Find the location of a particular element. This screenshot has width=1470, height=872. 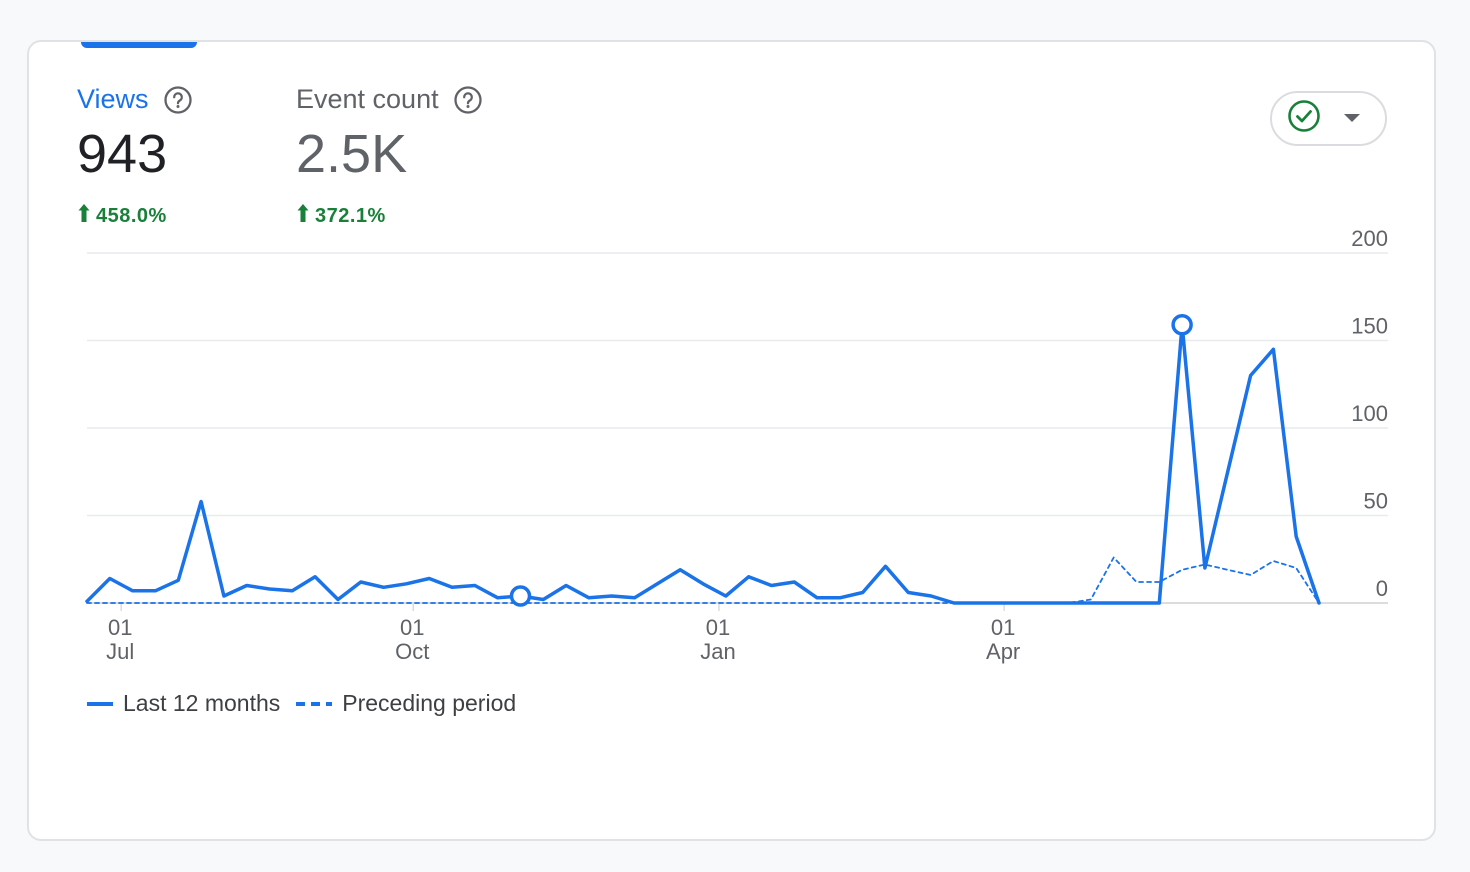

check-circle-icon is located at coordinates (1304, 118).